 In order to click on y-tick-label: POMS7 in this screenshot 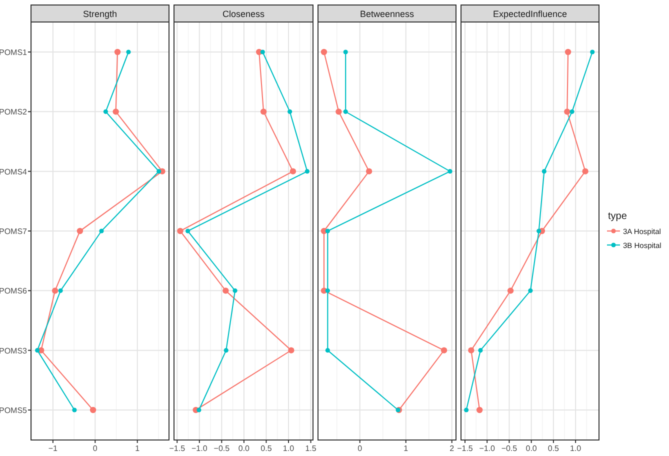, I will do `click(14, 231)`.